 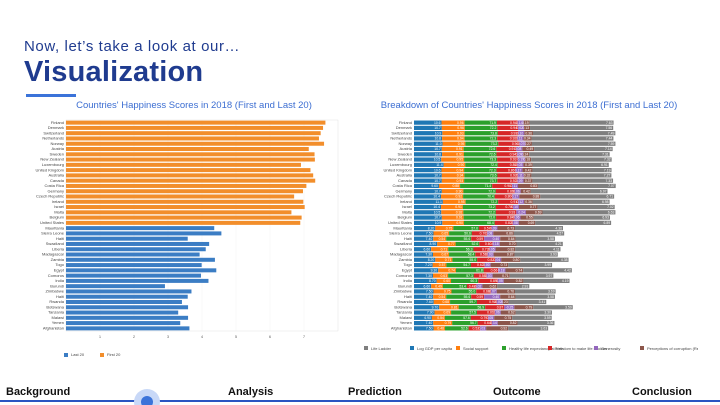 I want to click on nav-item-prediction: Prediction, so click(x=375, y=392).